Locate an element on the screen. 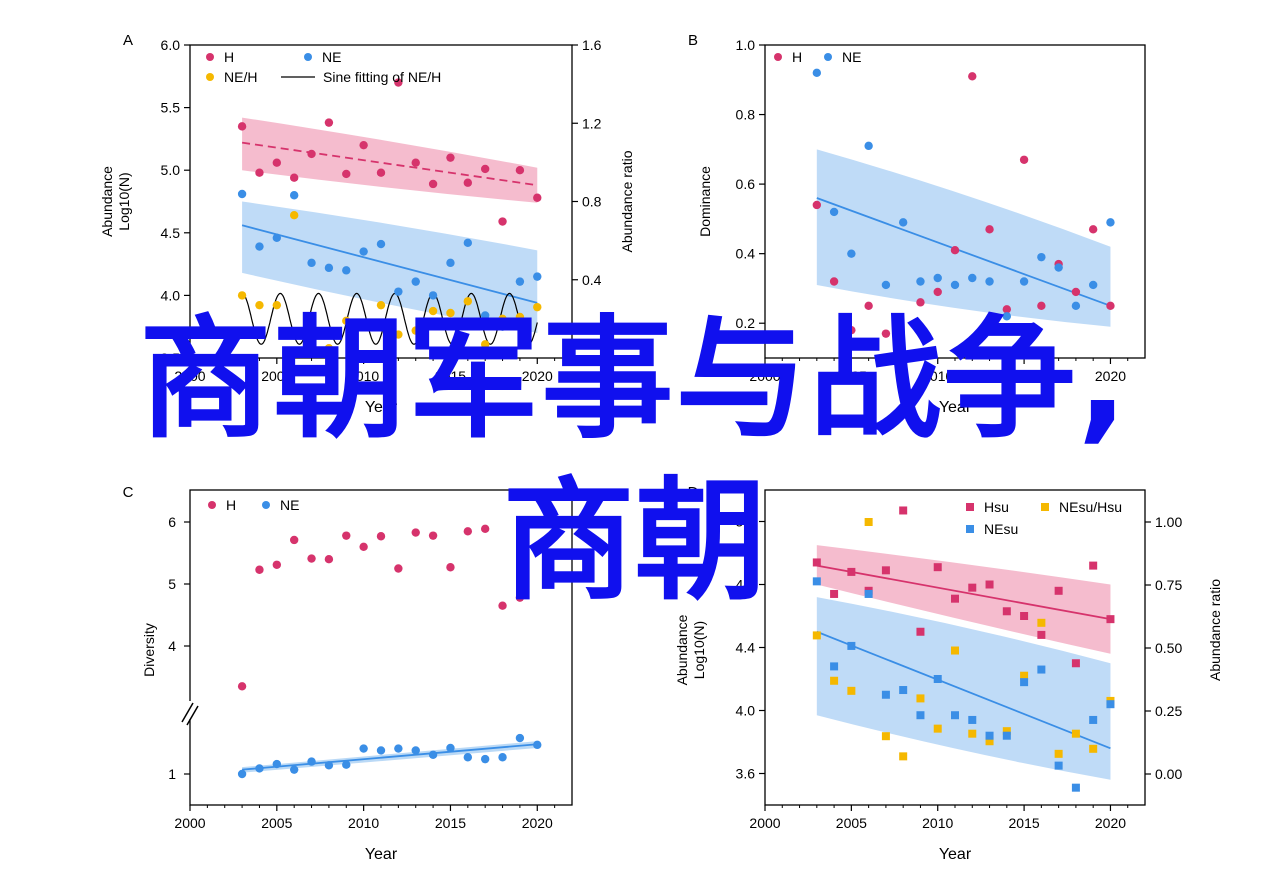 Image resolution: width=1269 pixels, height=896 pixels. panelA-xtick-label: 2000 is located at coordinates (189, 376).